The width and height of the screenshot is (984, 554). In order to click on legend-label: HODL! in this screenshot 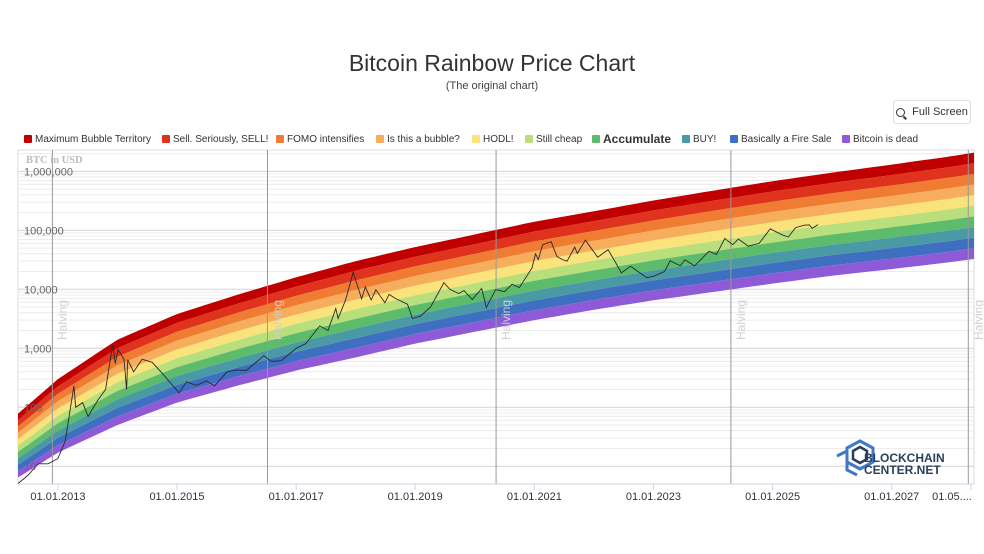, I will do `click(498, 139)`.